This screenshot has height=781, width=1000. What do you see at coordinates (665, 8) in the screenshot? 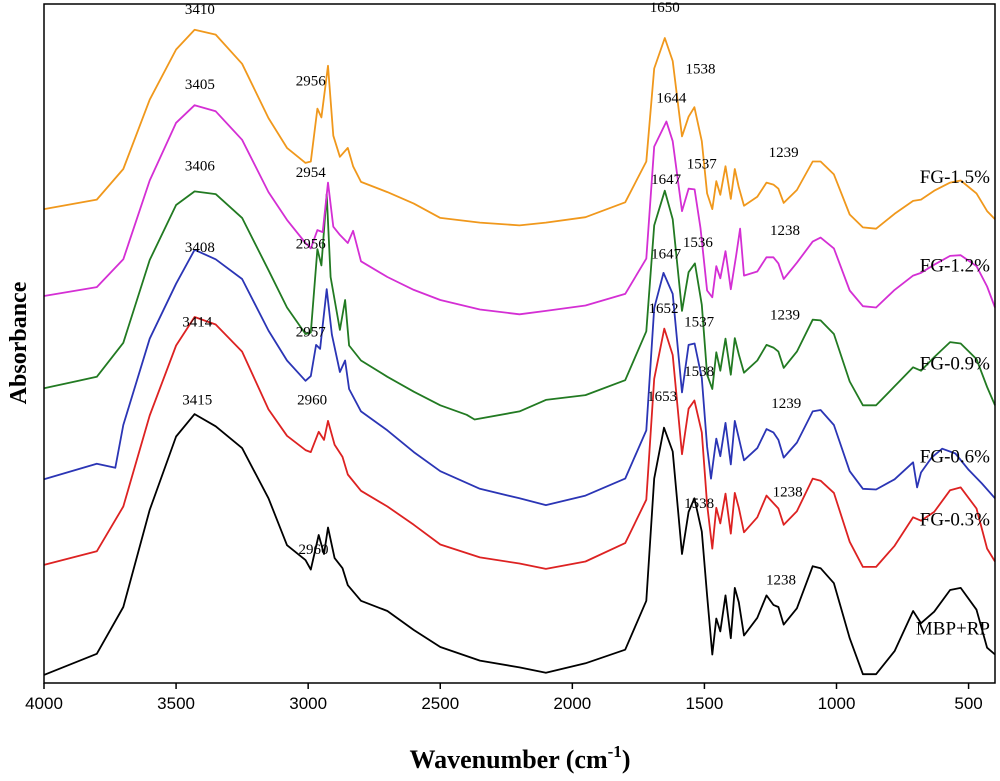
I see `peak-label: 1650` at bounding box center [665, 8].